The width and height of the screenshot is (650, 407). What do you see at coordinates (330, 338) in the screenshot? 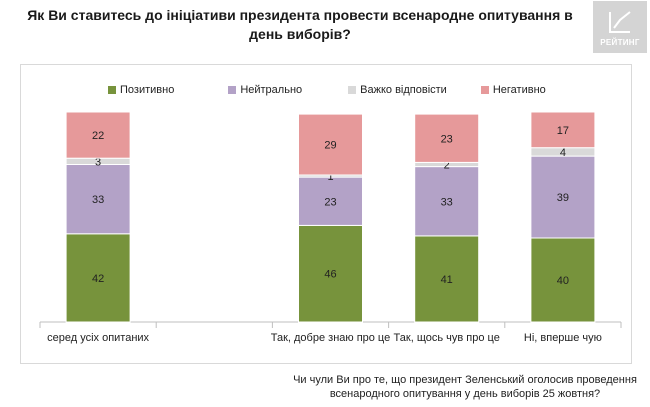
I see `category-label: Так, добре знаю про це` at bounding box center [330, 338].